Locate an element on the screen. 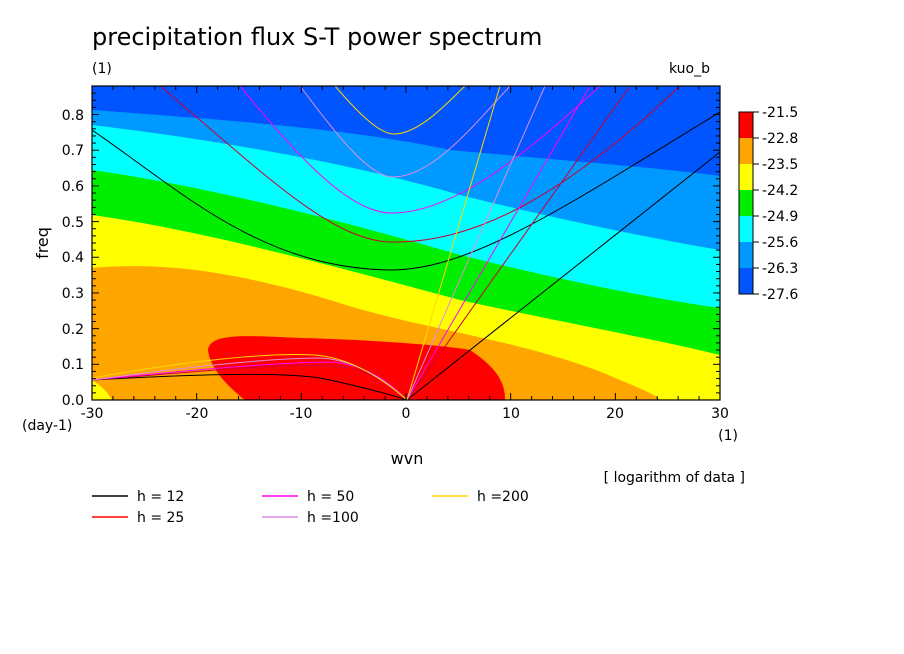  chart-title: precipitation flux S-T power spectrum is located at coordinates (317, 37).